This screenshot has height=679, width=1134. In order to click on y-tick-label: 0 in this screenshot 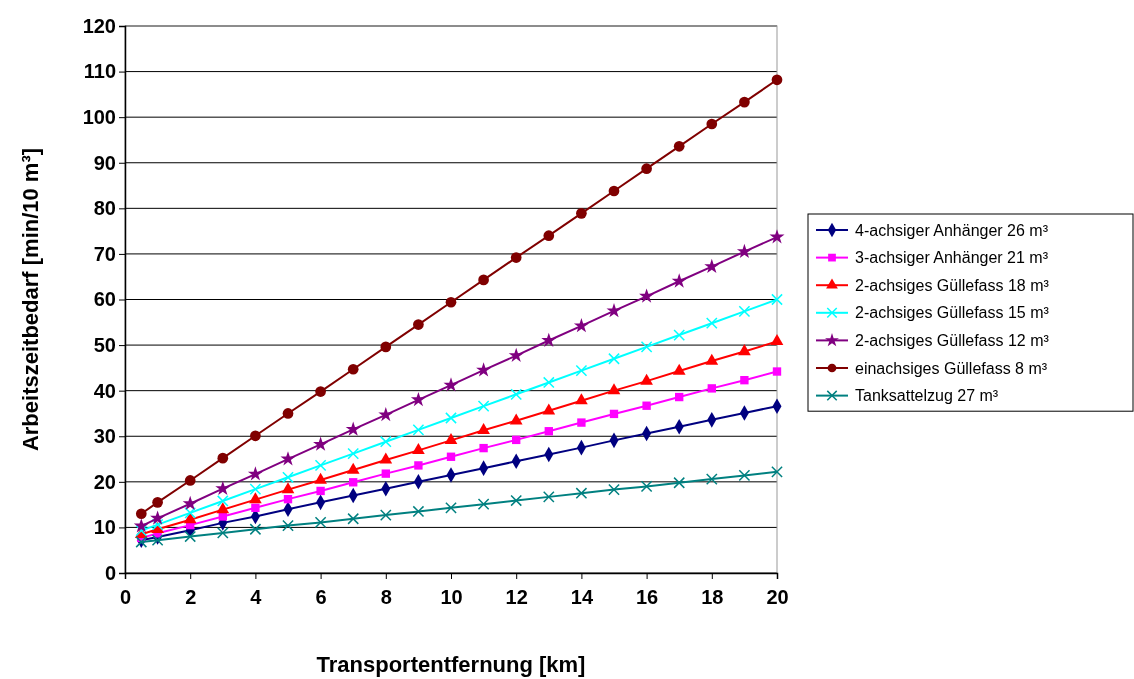, I will do `click(110, 572)`.